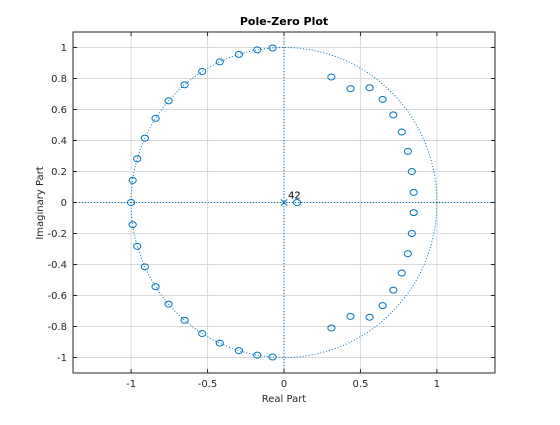 The height and width of the screenshot is (425, 560). I want to click on y-tick-label: -0.6, so click(57, 296).